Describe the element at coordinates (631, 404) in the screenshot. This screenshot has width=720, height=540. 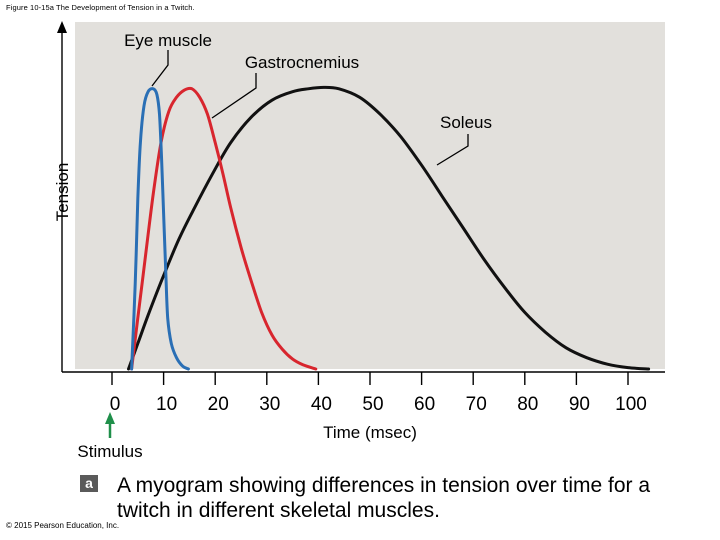
I see `x-tick-label: 100` at that location.